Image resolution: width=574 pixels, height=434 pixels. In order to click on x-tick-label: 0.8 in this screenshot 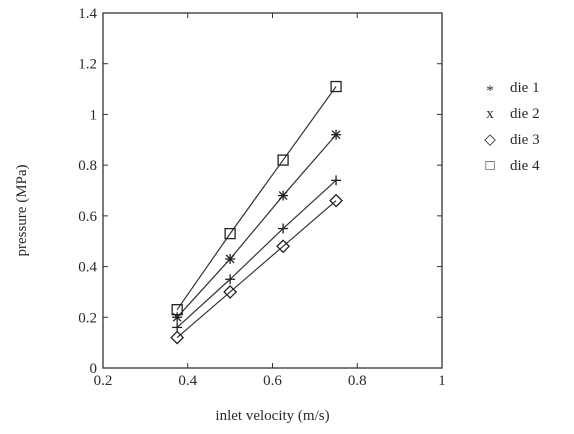, I will do `click(357, 381)`.